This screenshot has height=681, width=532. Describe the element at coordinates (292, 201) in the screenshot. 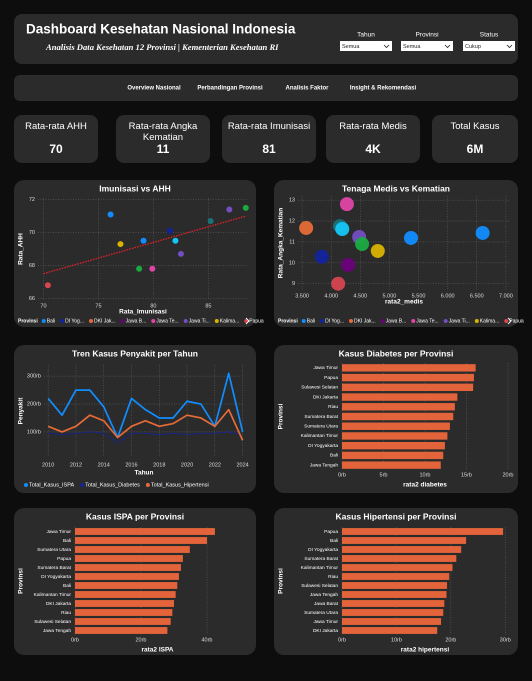

I see `y-tick-label: 13` at that location.